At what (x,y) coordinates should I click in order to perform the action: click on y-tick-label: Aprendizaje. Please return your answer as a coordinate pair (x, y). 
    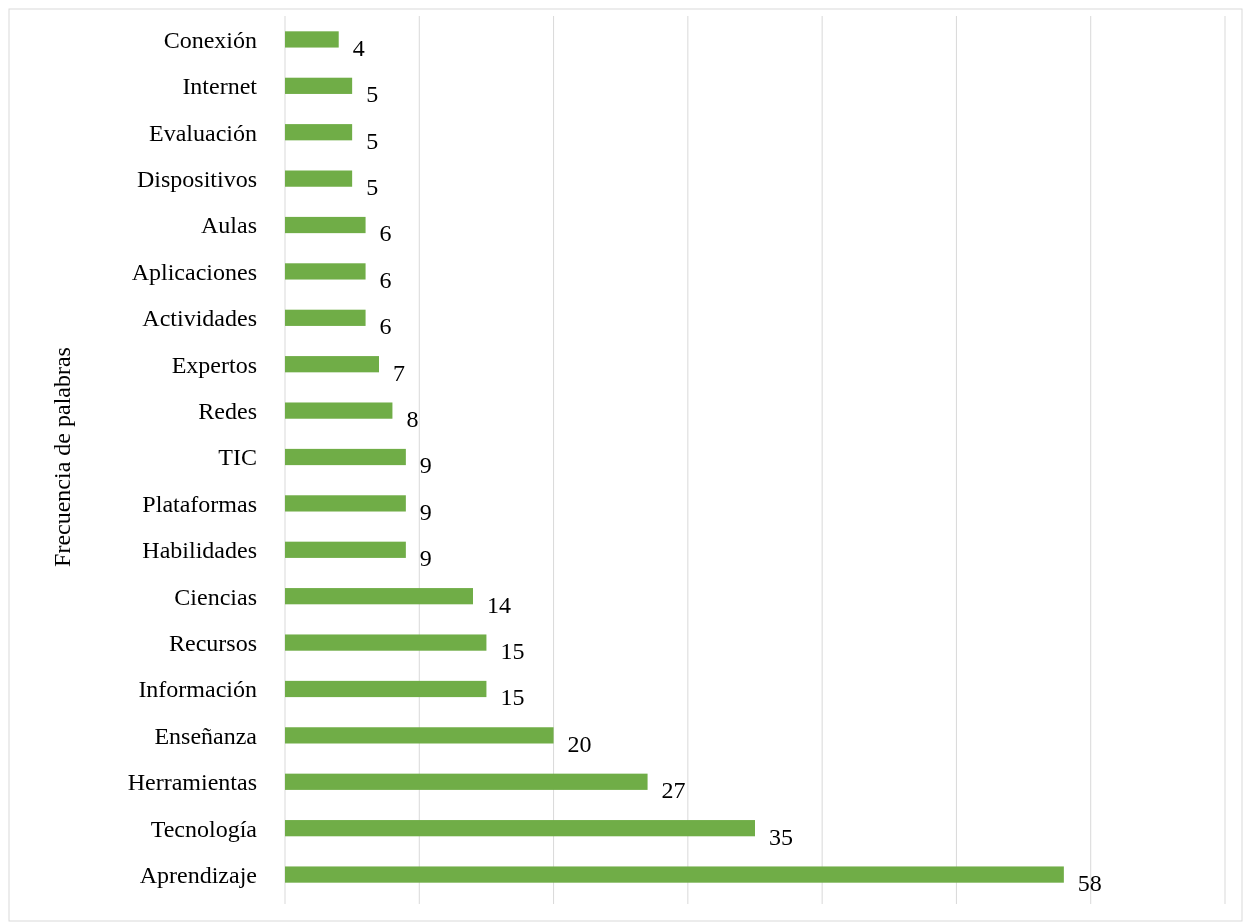
    Looking at the image, I should click on (198, 874).